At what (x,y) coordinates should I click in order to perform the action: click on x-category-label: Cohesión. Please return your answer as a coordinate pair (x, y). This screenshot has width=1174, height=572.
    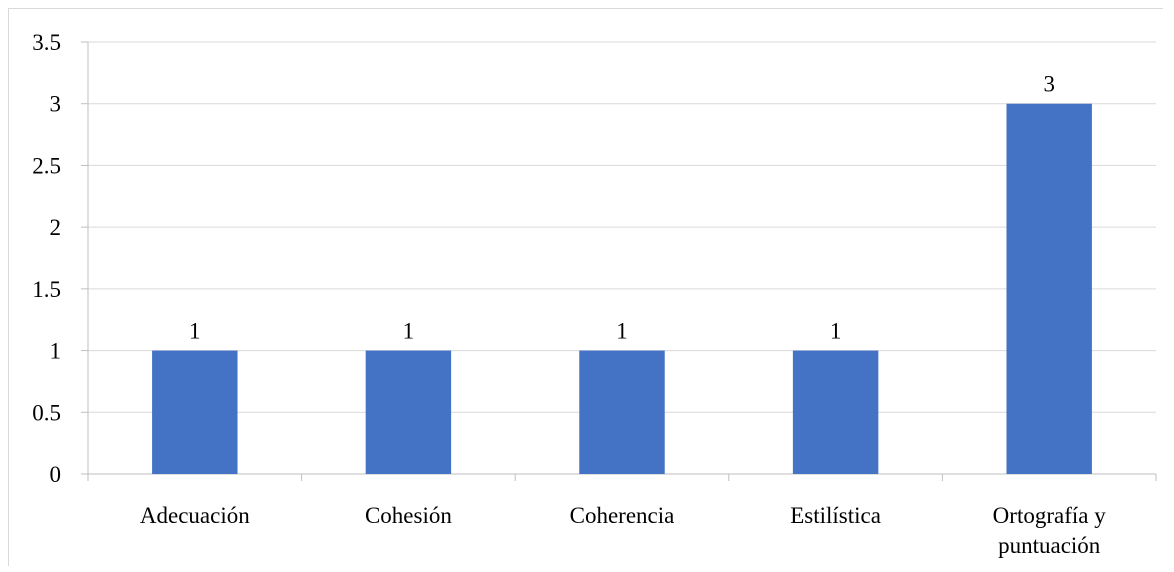
    Looking at the image, I should click on (408, 515).